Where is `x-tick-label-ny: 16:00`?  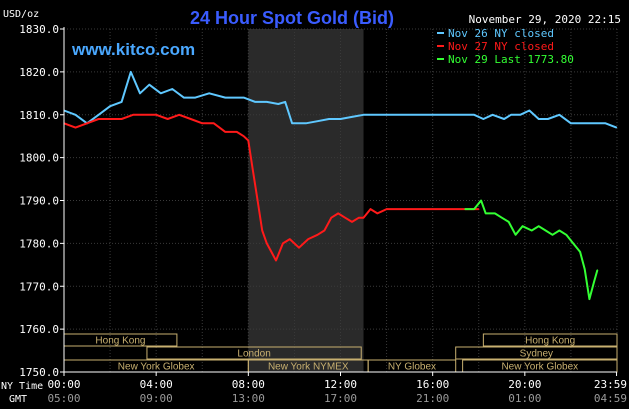 x-tick-label-ny: 16:00 is located at coordinates (432, 384).